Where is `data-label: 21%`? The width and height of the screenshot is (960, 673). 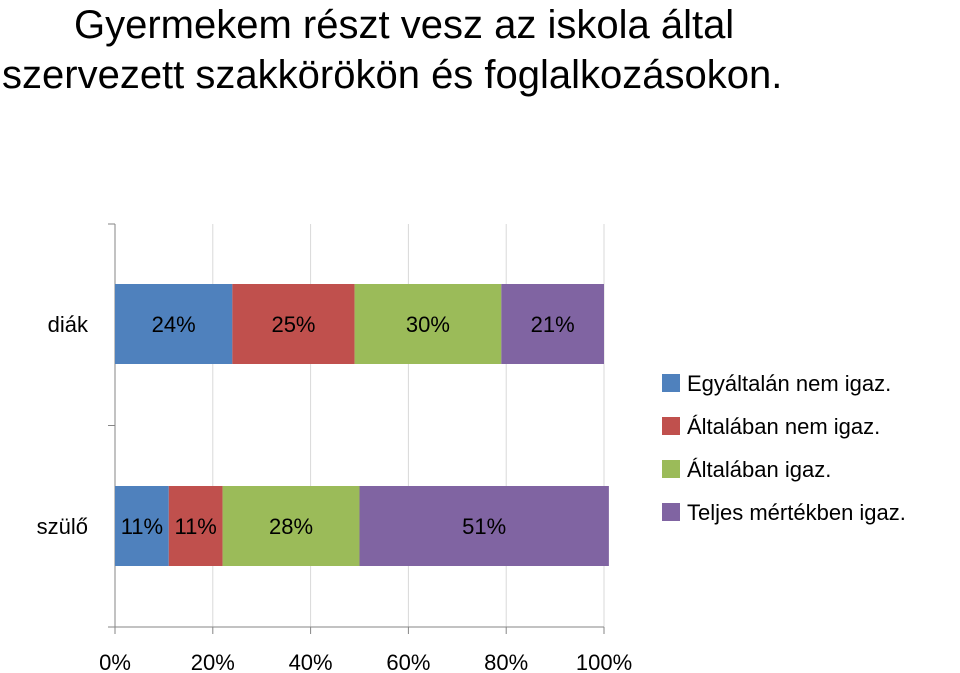 data-label: 21% is located at coordinates (553, 324).